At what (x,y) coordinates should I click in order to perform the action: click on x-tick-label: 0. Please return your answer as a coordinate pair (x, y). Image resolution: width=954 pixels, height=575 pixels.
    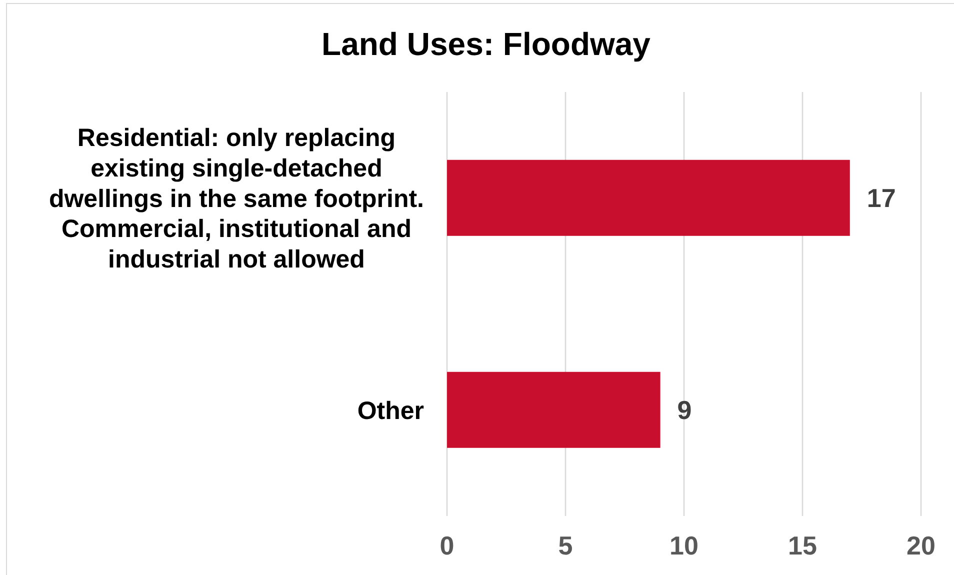
    Looking at the image, I should click on (447, 545).